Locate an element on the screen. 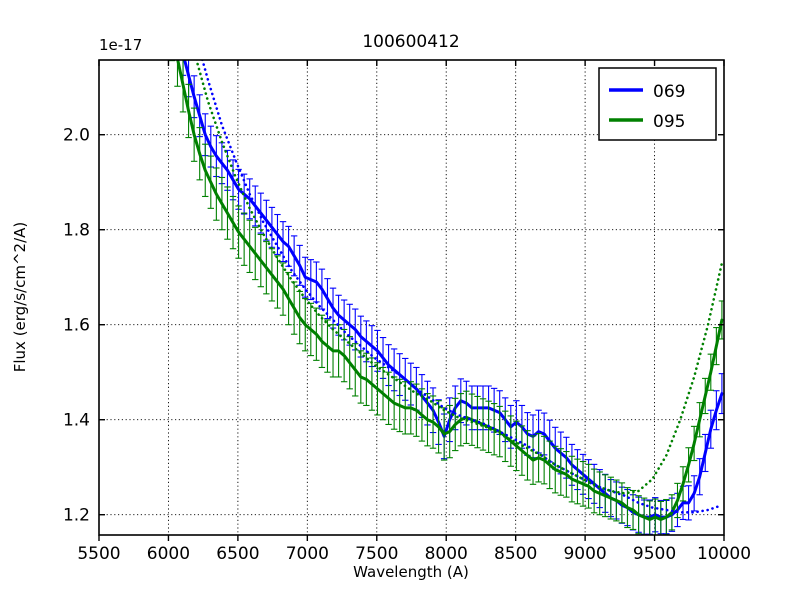 Image resolution: width=800 pixels, height=600 pixels. y-axis-offset-label: 1e-17 is located at coordinates (120, 45).